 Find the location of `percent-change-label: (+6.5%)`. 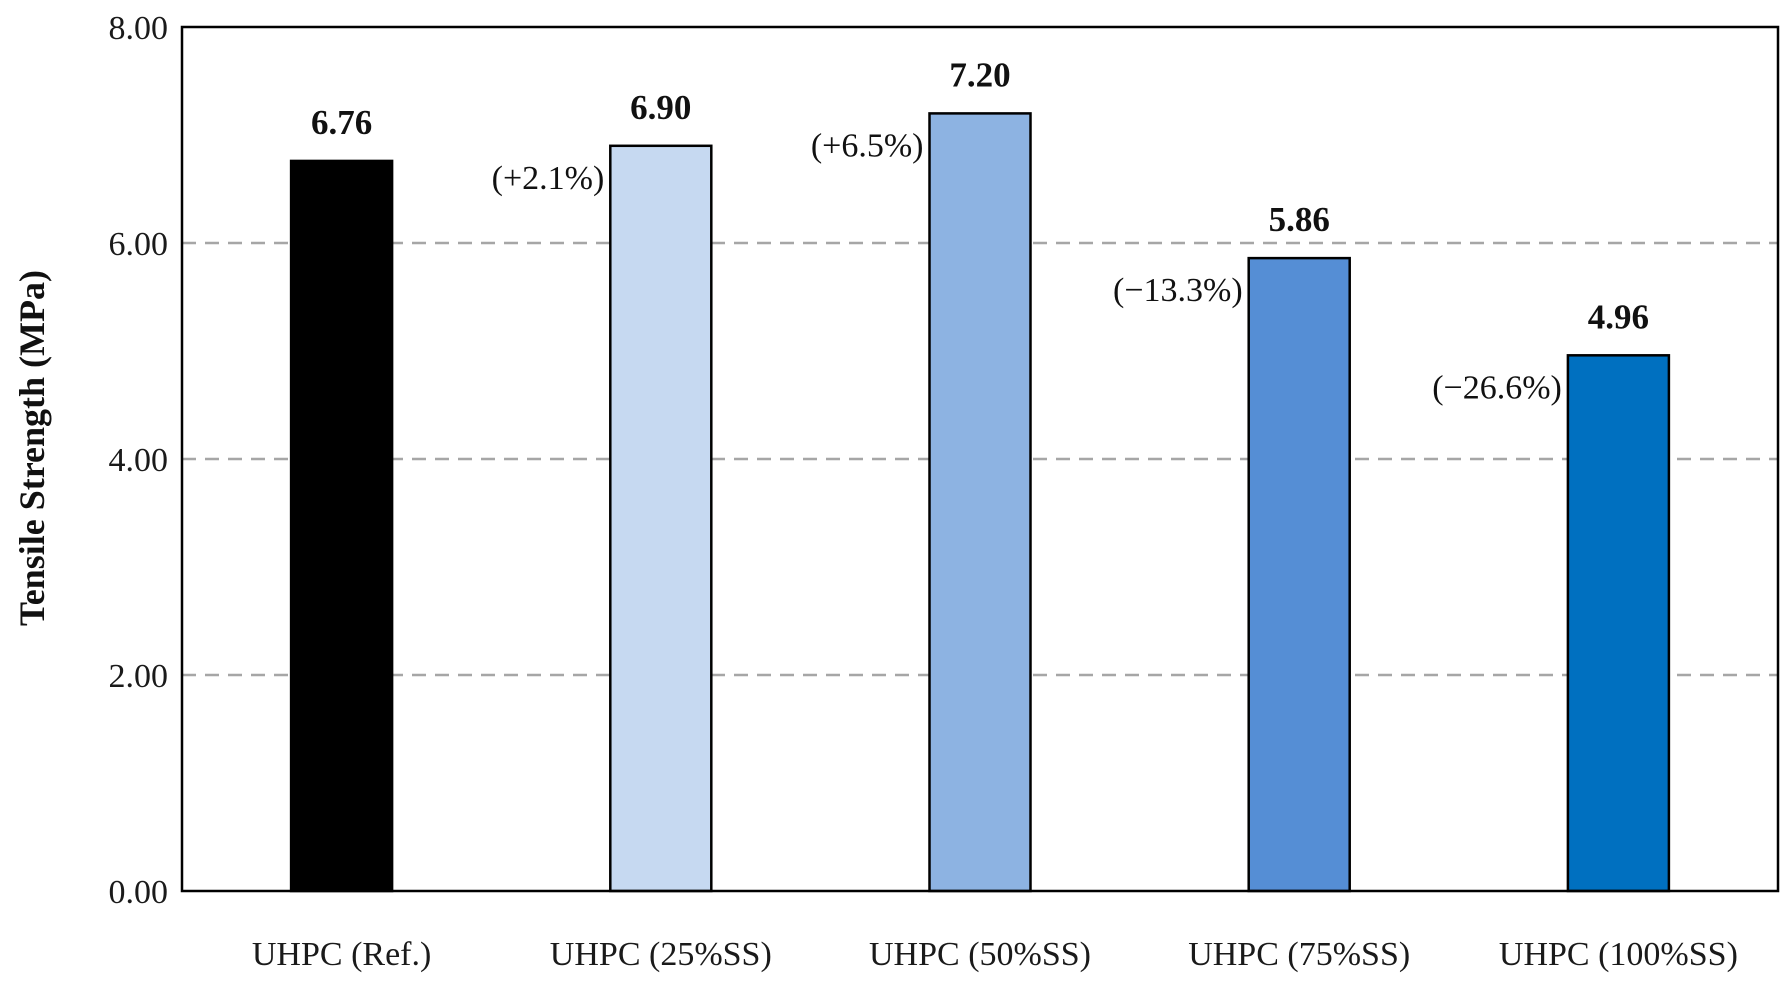

percent-change-label: (+6.5%) is located at coordinates (867, 145).